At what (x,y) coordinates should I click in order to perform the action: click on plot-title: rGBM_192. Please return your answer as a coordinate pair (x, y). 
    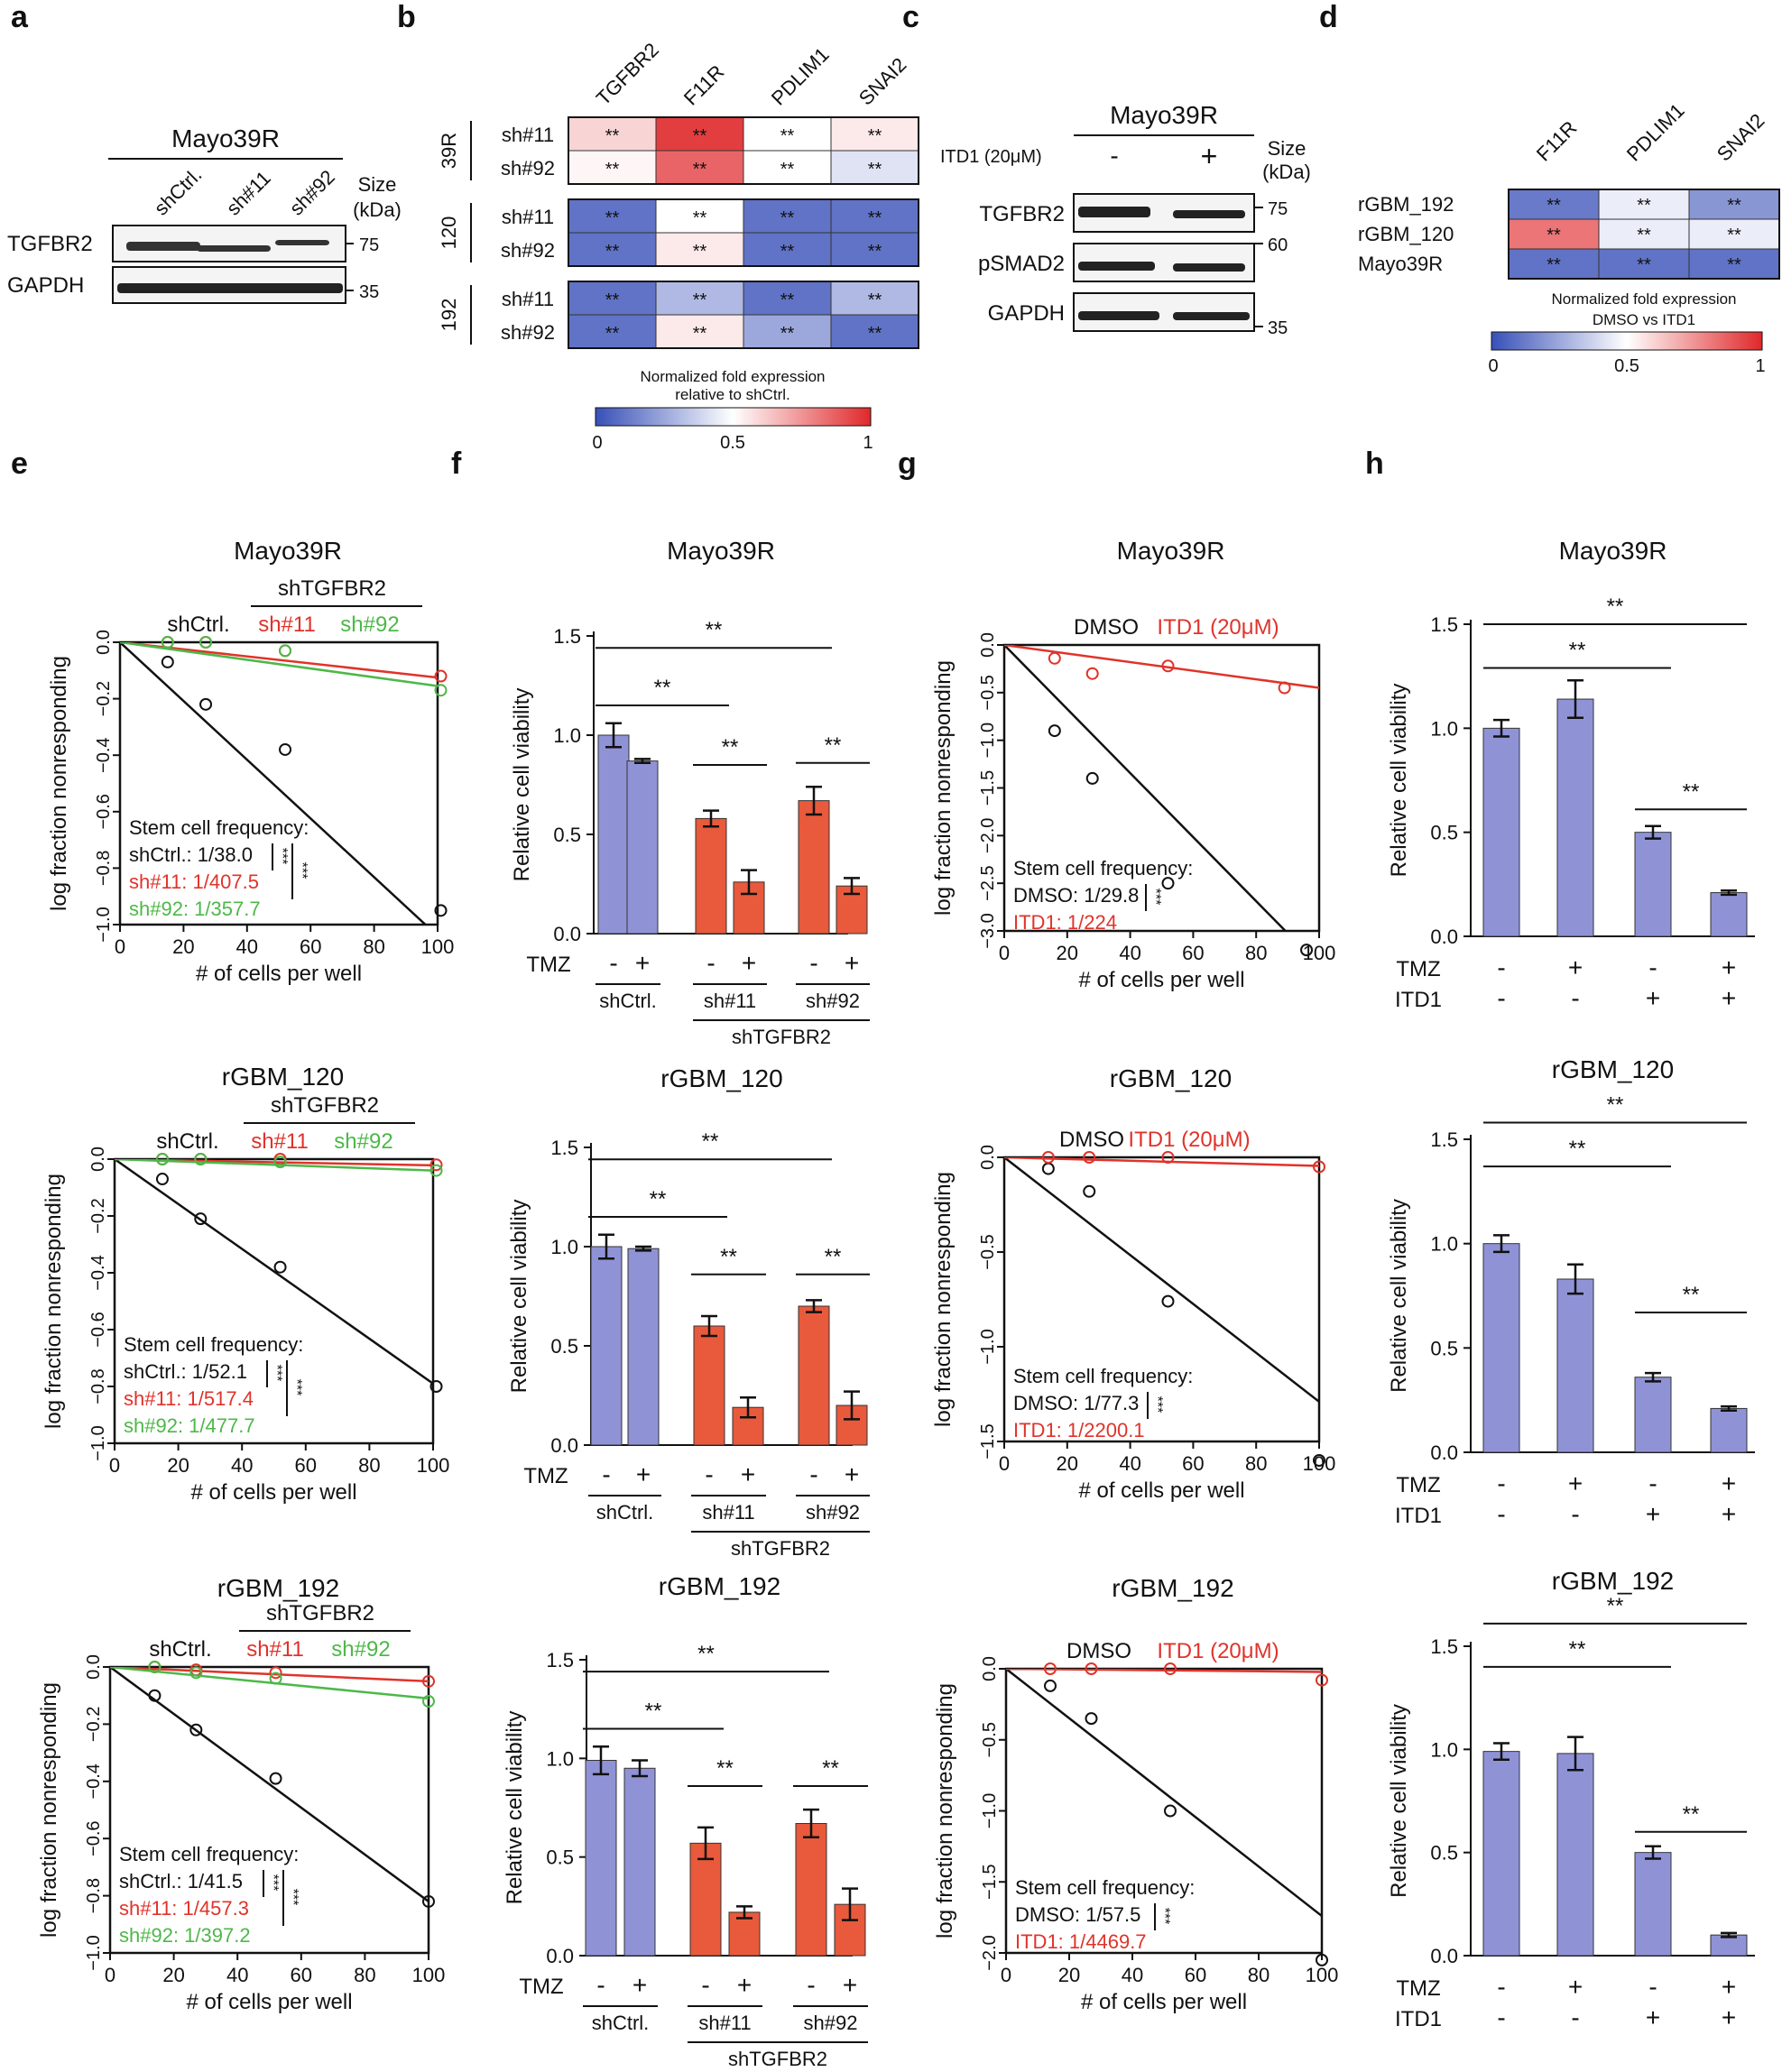
    Looking at the image, I should click on (1613, 1581).